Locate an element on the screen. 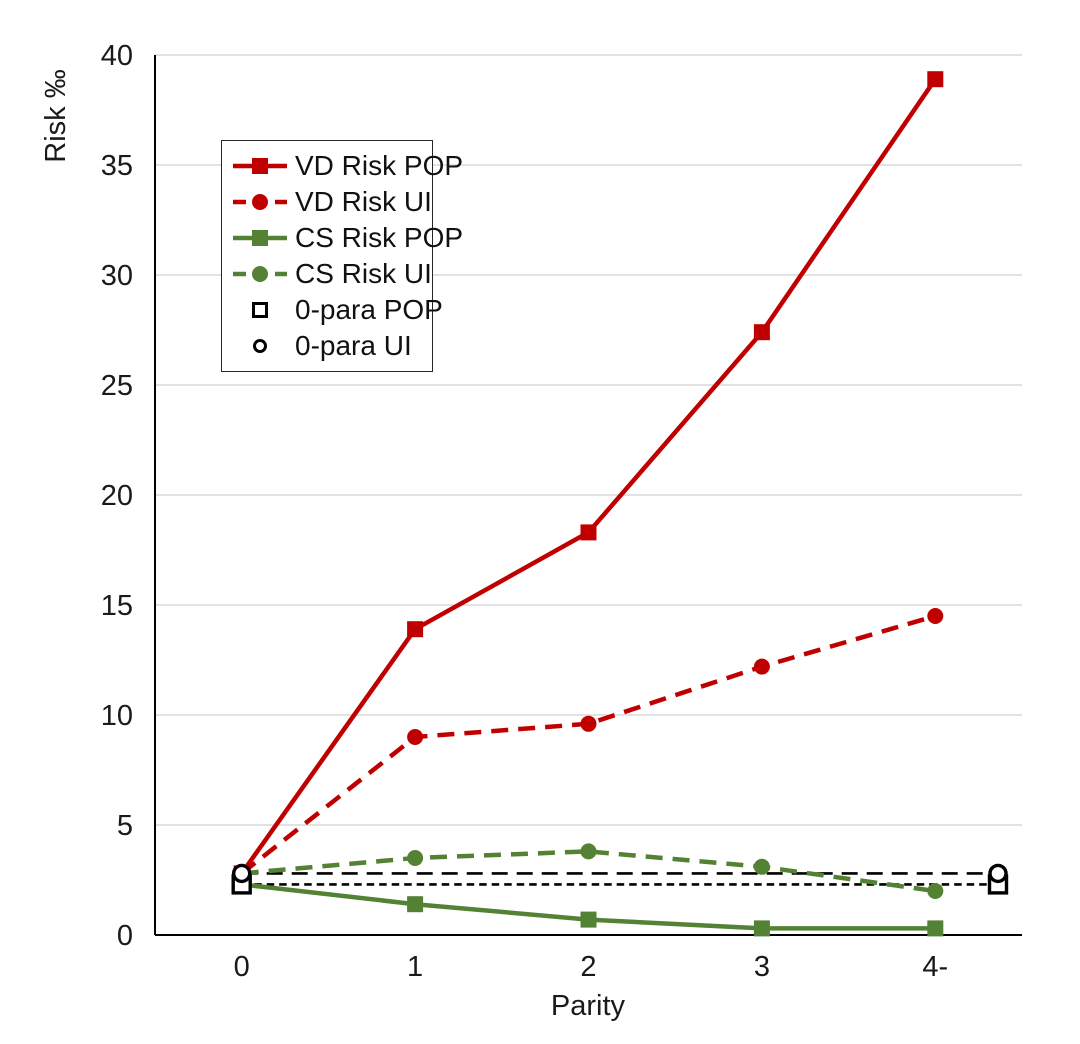 This screenshot has height=1044, width=1080. x-tick-label: 2 is located at coordinates (588, 967).